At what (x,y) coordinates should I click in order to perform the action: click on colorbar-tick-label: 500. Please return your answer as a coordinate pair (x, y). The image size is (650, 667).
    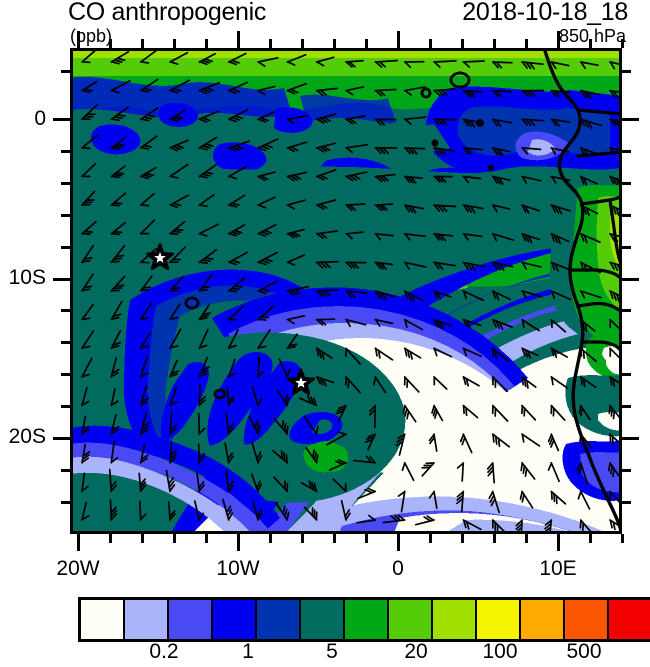
    Looking at the image, I should click on (584, 651).